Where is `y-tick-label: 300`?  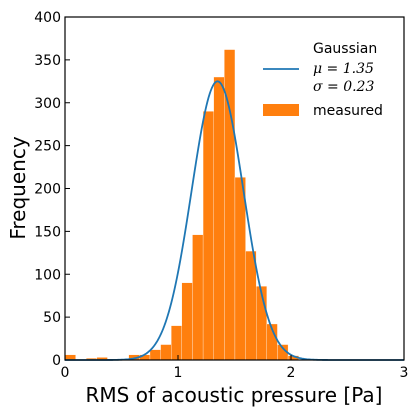 y-tick-label: 300 is located at coordinates (47, 104).